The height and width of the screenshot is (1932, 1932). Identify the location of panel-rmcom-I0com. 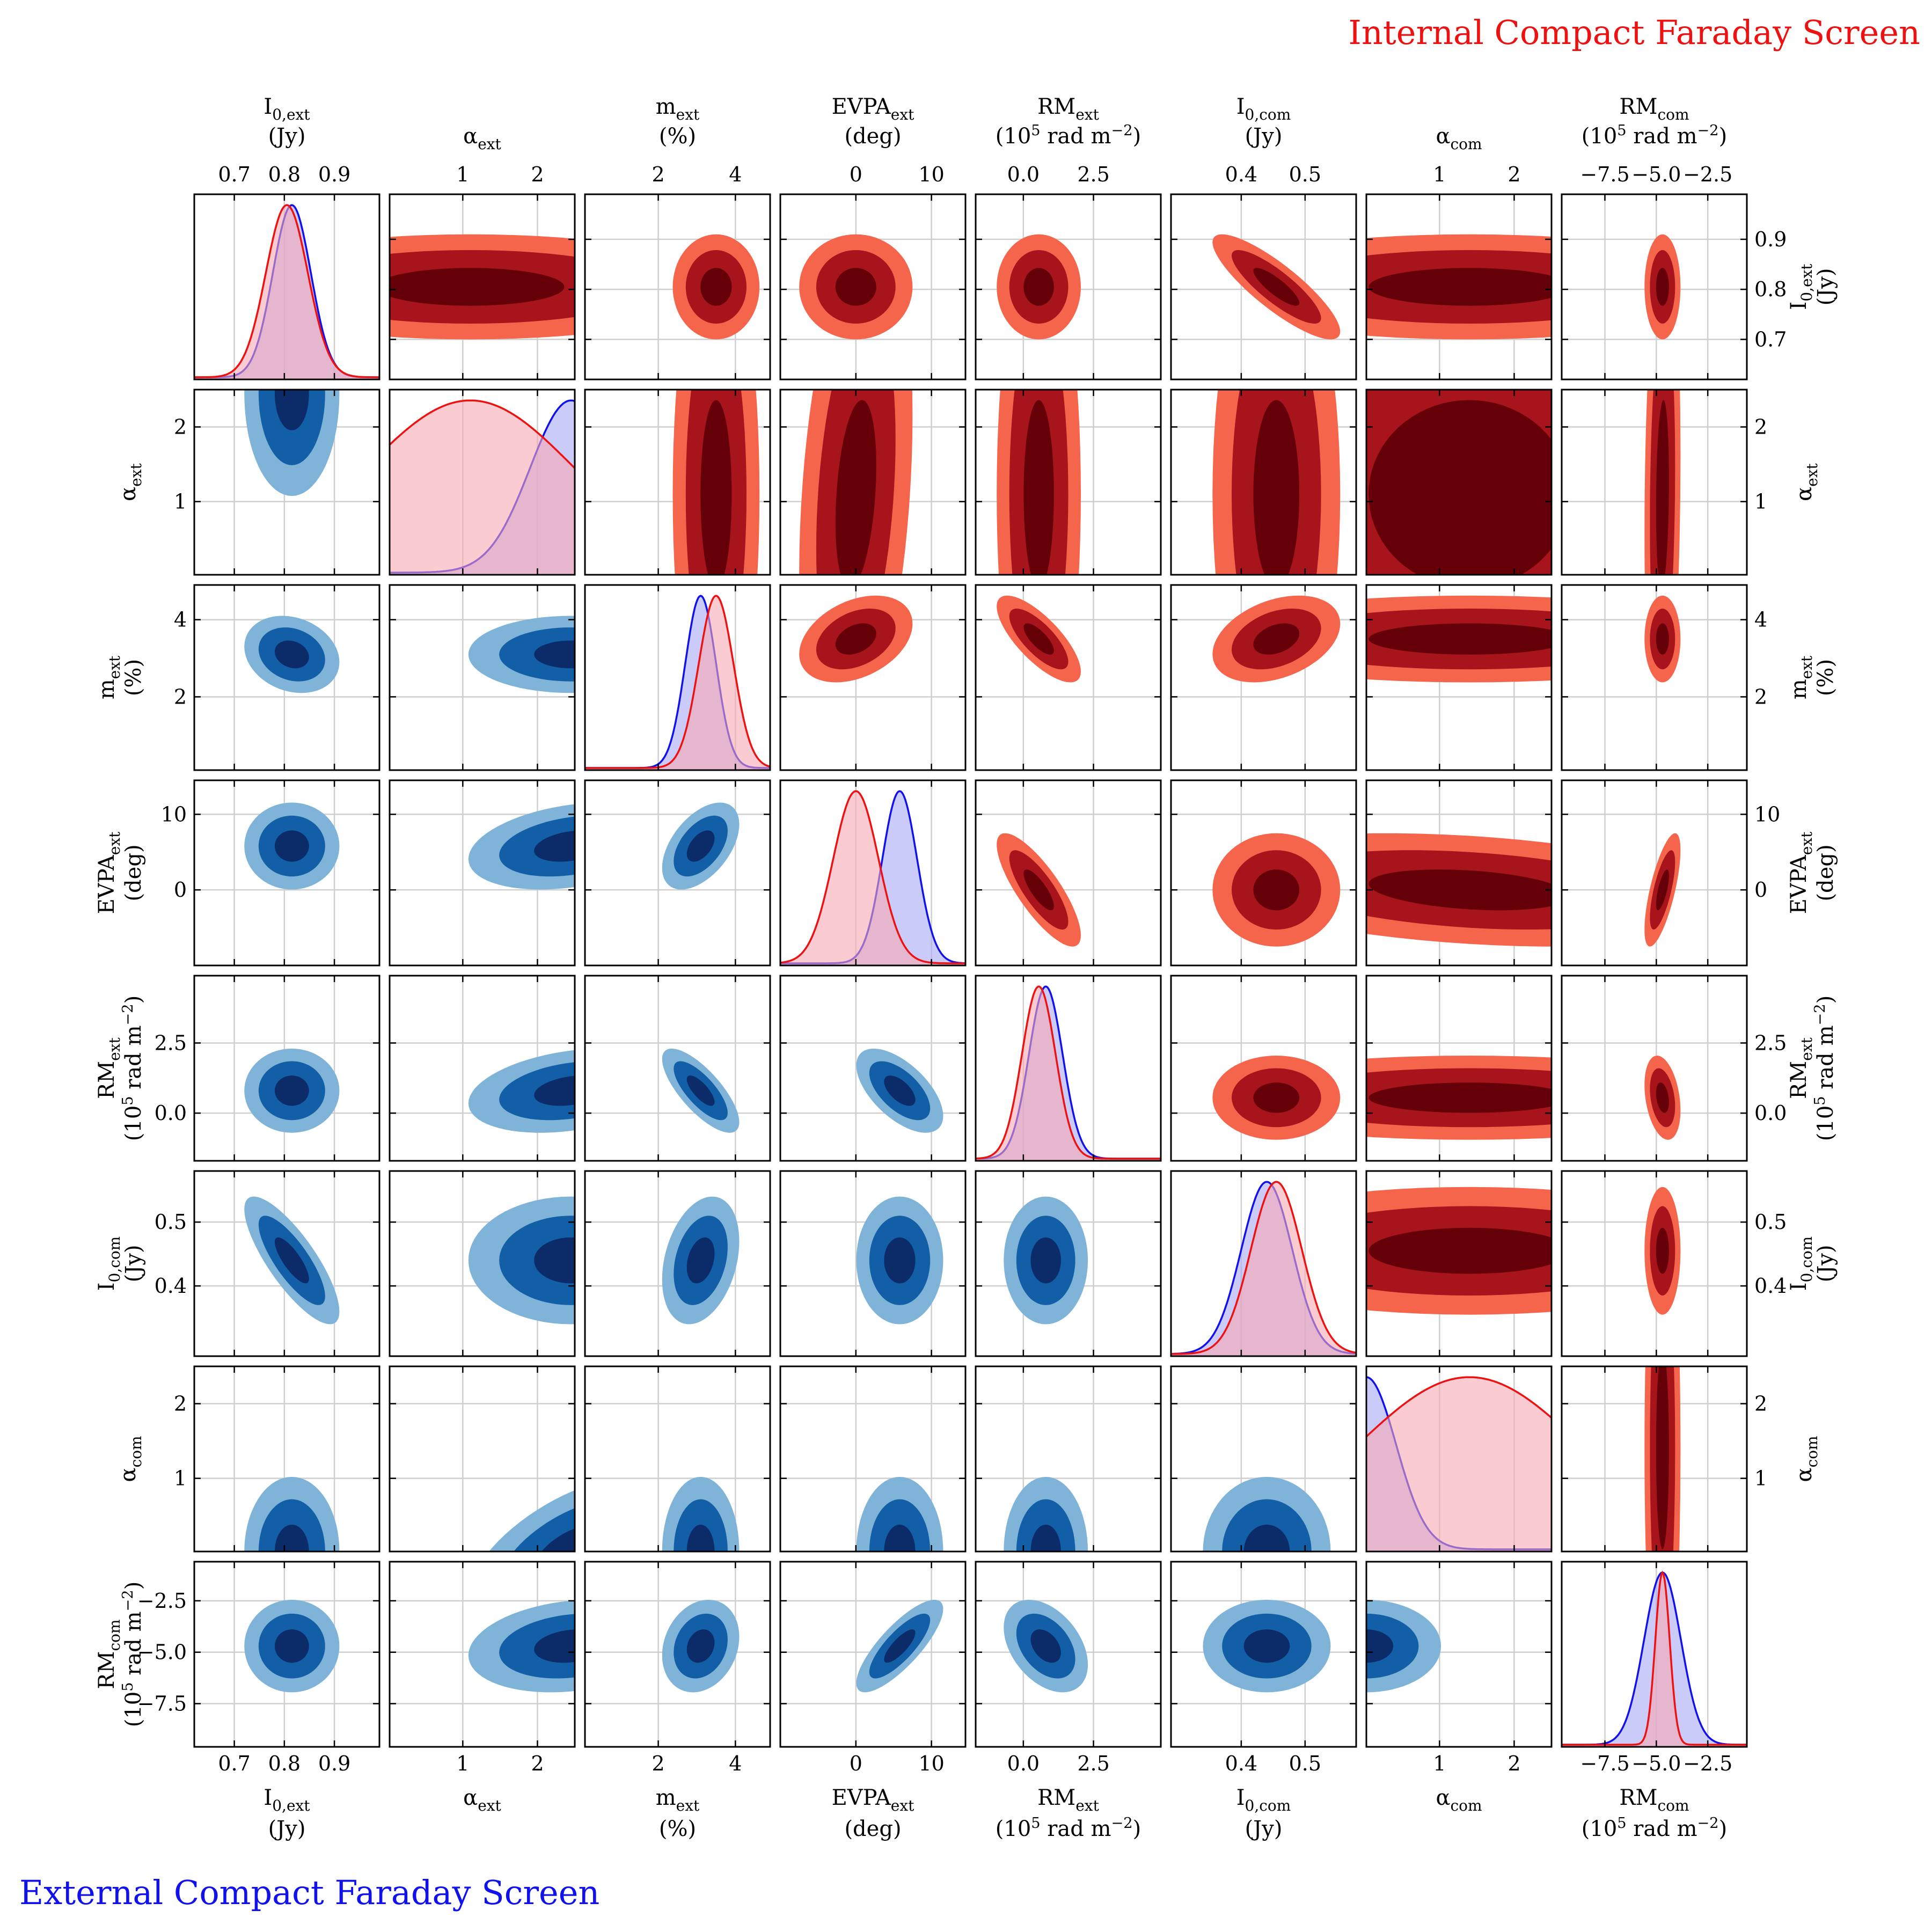
(1263, 1654).